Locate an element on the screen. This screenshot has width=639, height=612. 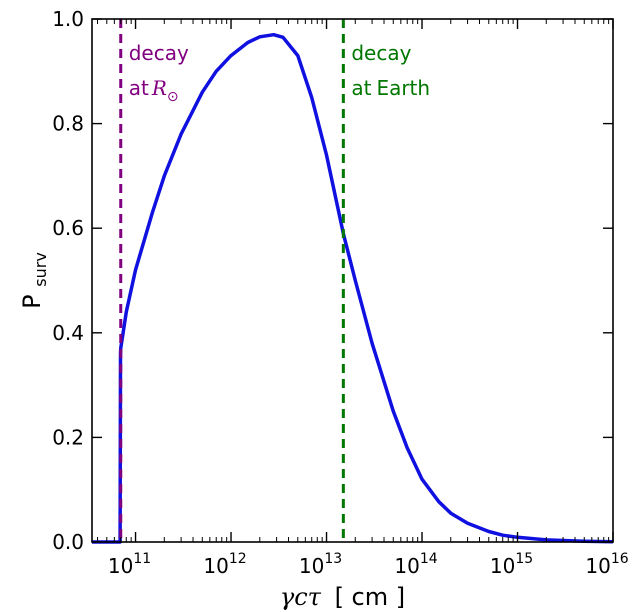
x-tick-label-exponent: 15 is located at coordinates (524, 559).